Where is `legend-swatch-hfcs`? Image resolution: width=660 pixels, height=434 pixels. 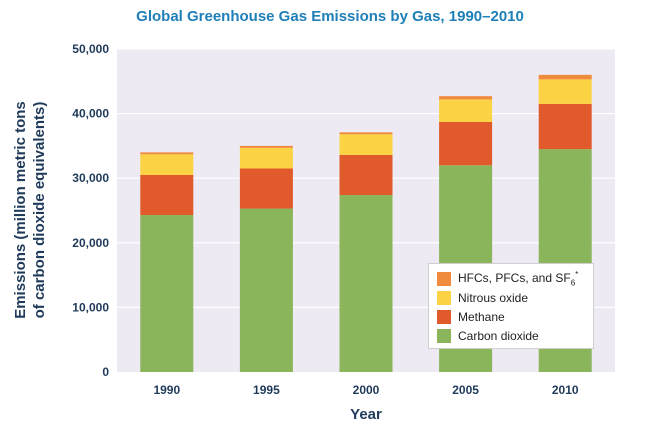 legend-swatch-hfcs is located at coordinates (444, 278).